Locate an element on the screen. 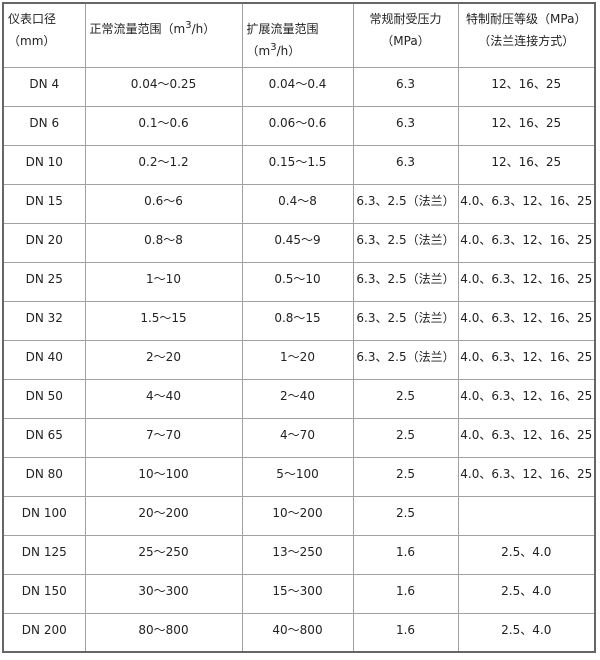 The image size is (600, 660). header-text: 扩展流量范围（m is located at coordinates (282, 40).